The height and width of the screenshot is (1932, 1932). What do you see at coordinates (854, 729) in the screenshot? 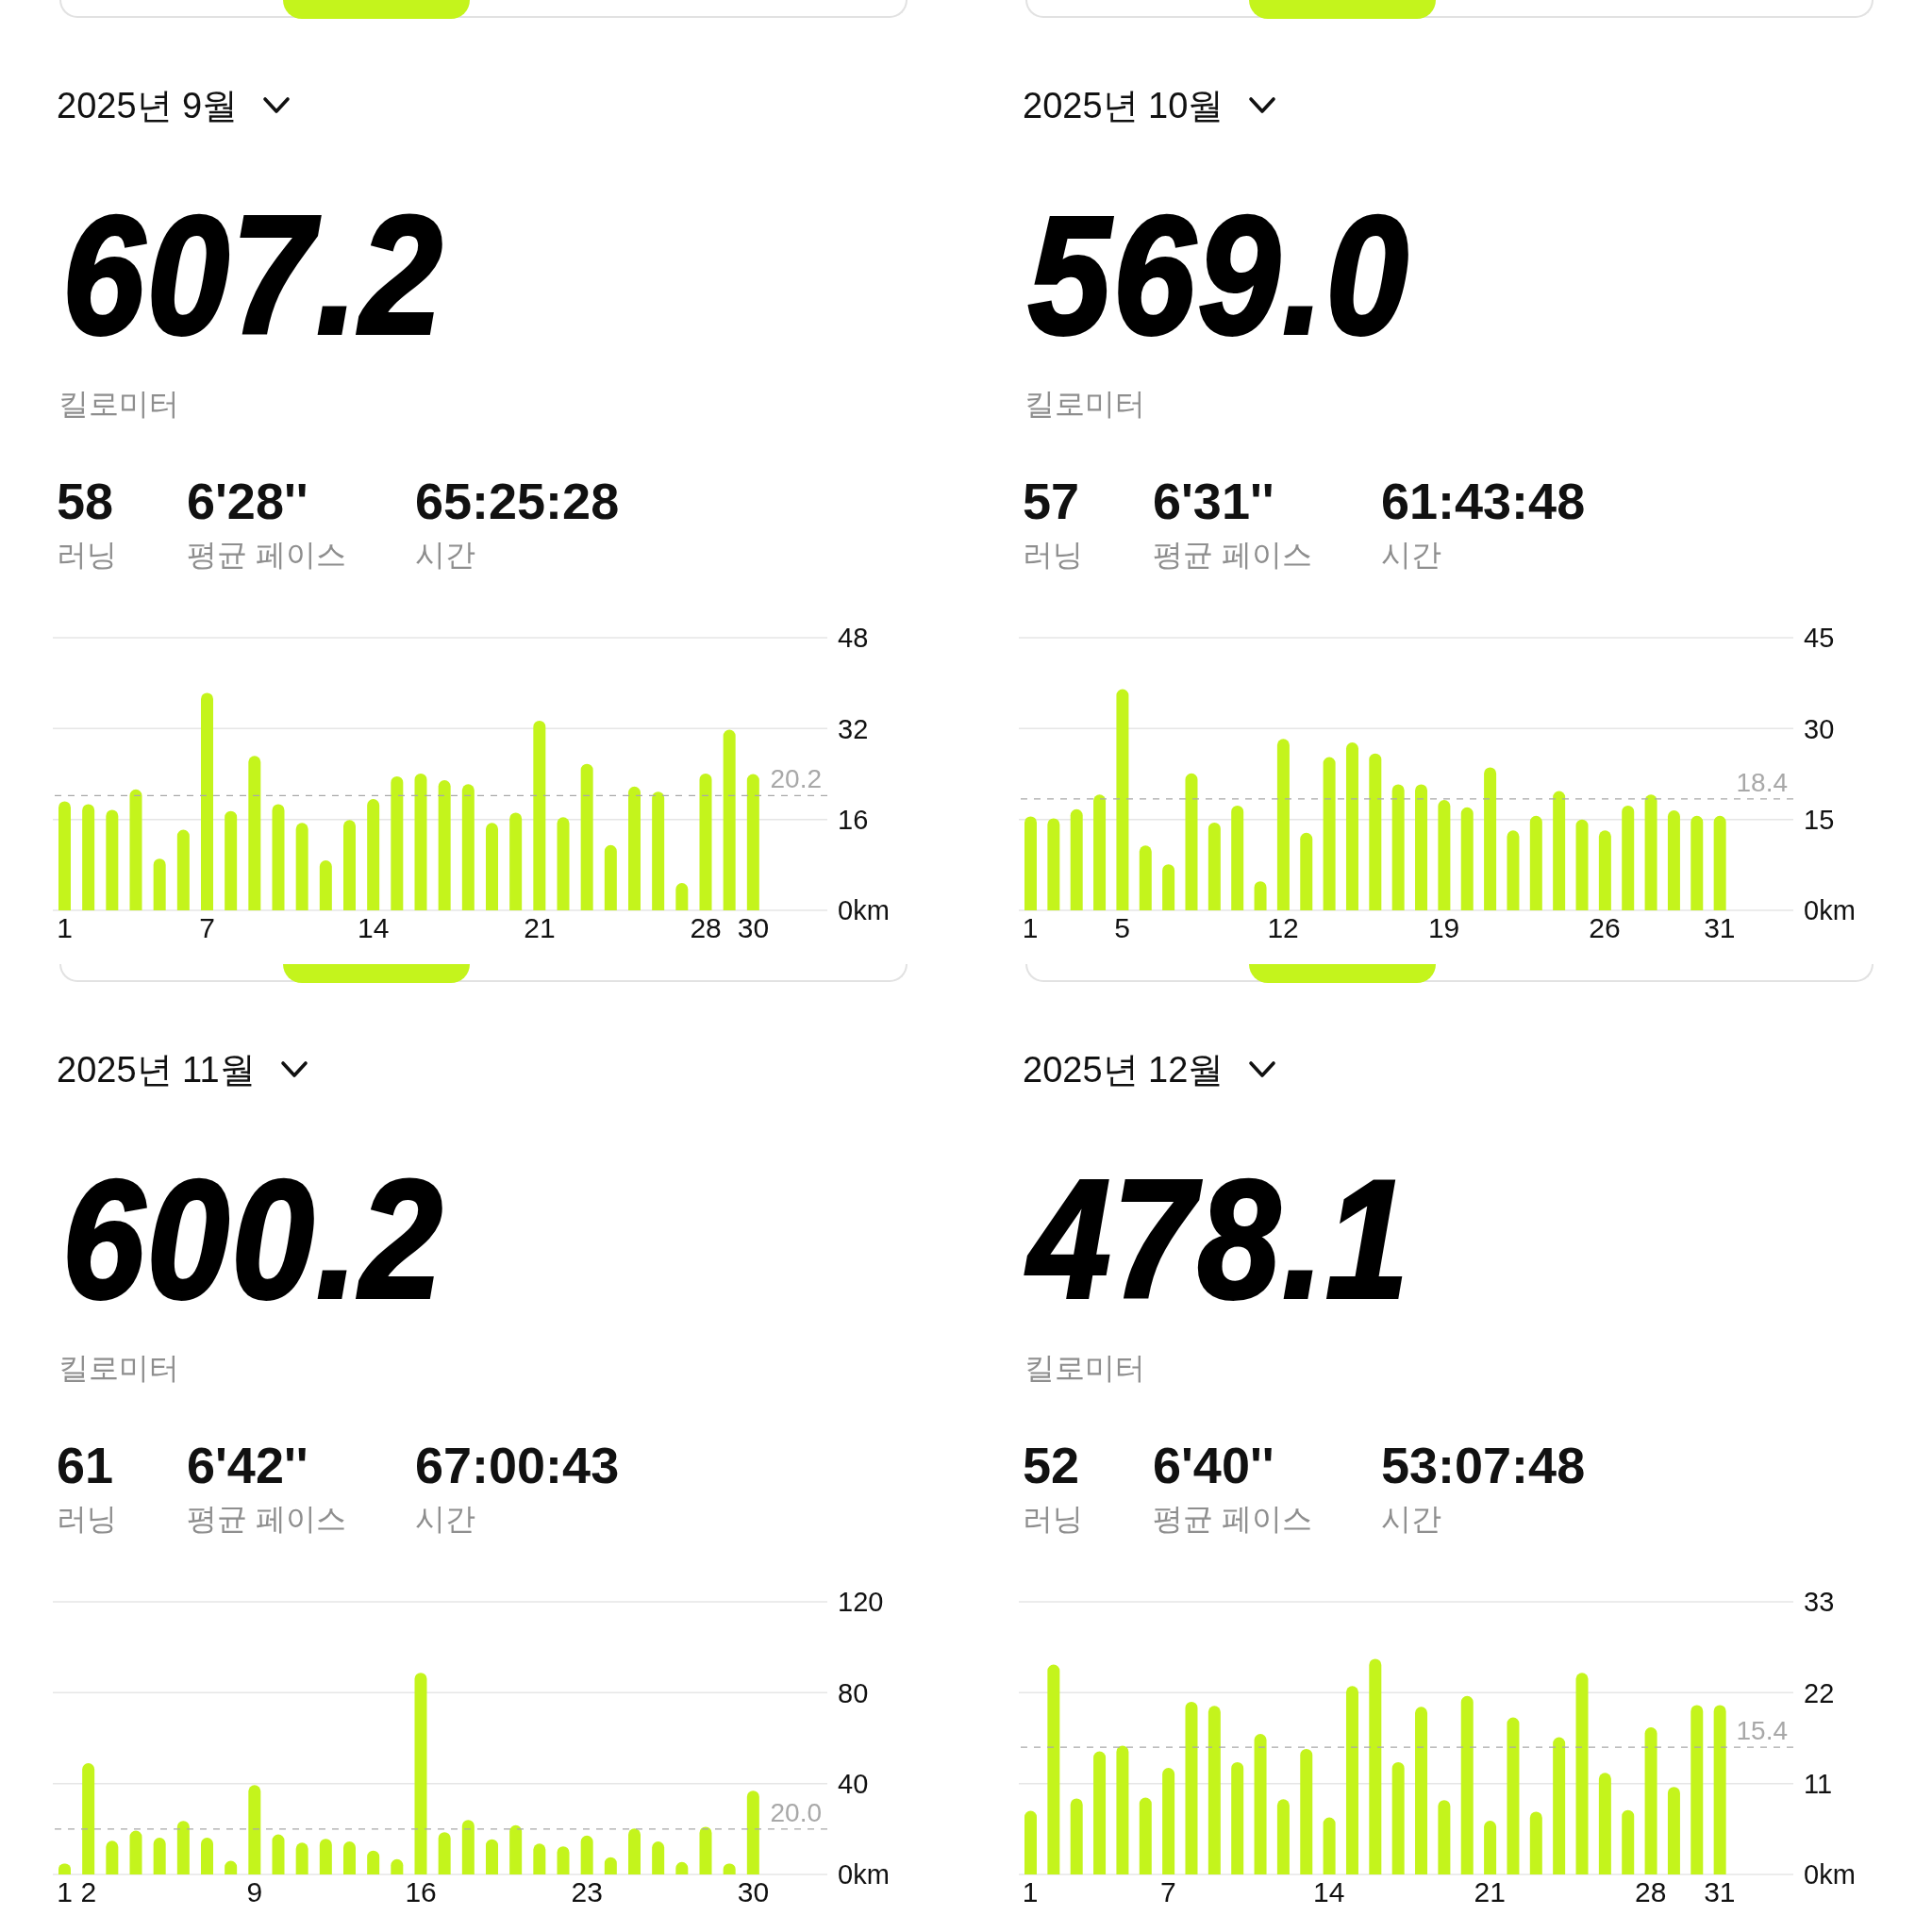
I see `y-tick-label: 32` at bounding box center [854, 729].